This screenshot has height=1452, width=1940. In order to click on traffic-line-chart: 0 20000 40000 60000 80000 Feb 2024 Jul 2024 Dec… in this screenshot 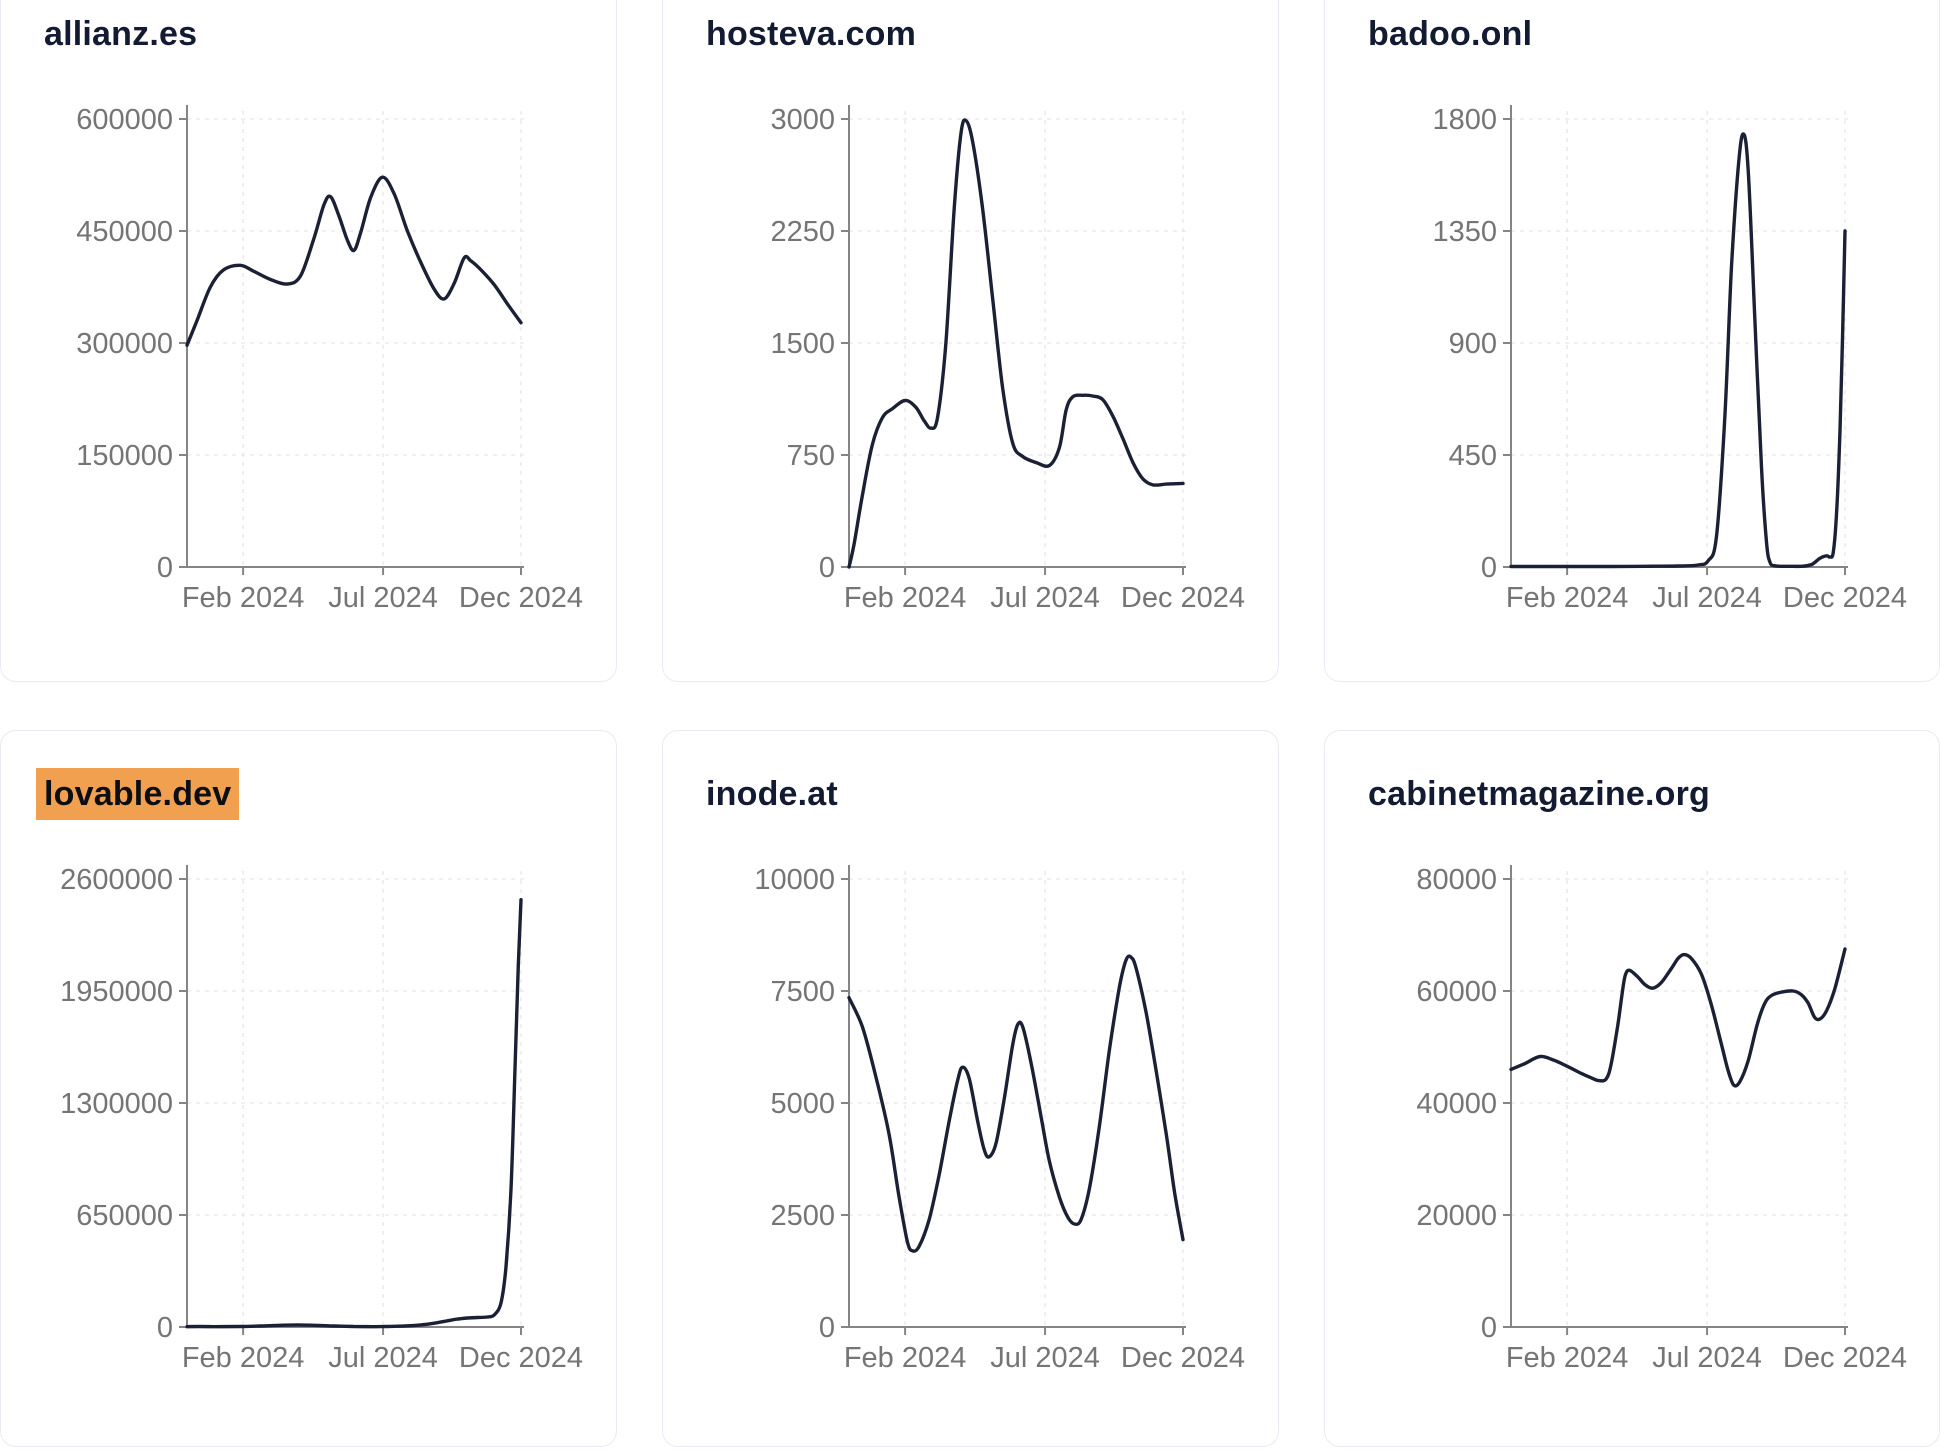, I will do `click(1661, 1119)`.